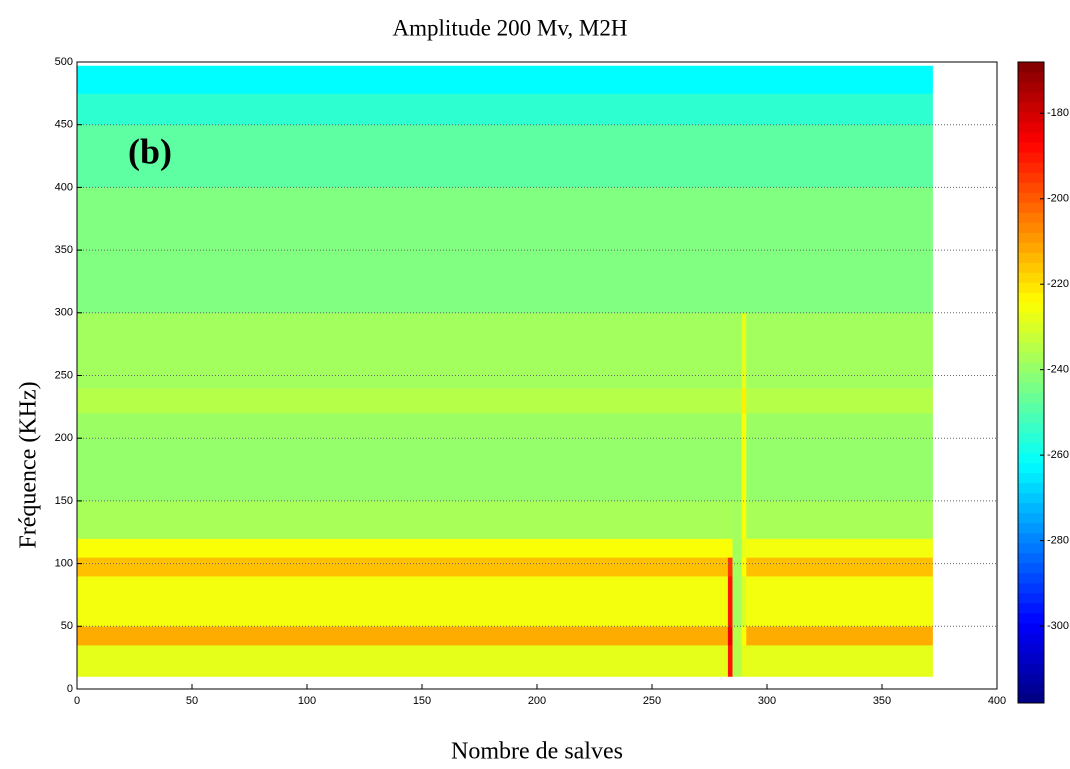 This screenshot has height=769, width=1070. What do you see at coordinates (192, 701) in the screenshot?
I see `x-tick-label: 50` at bounding box center [192, 701].